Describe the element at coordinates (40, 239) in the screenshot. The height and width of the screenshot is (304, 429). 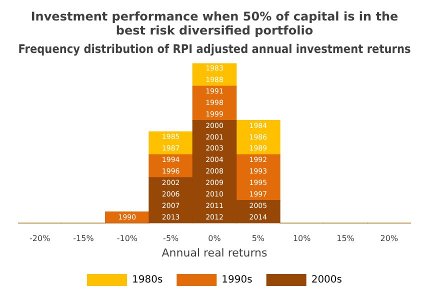
I see `x-tick-label: -20%` at that location.